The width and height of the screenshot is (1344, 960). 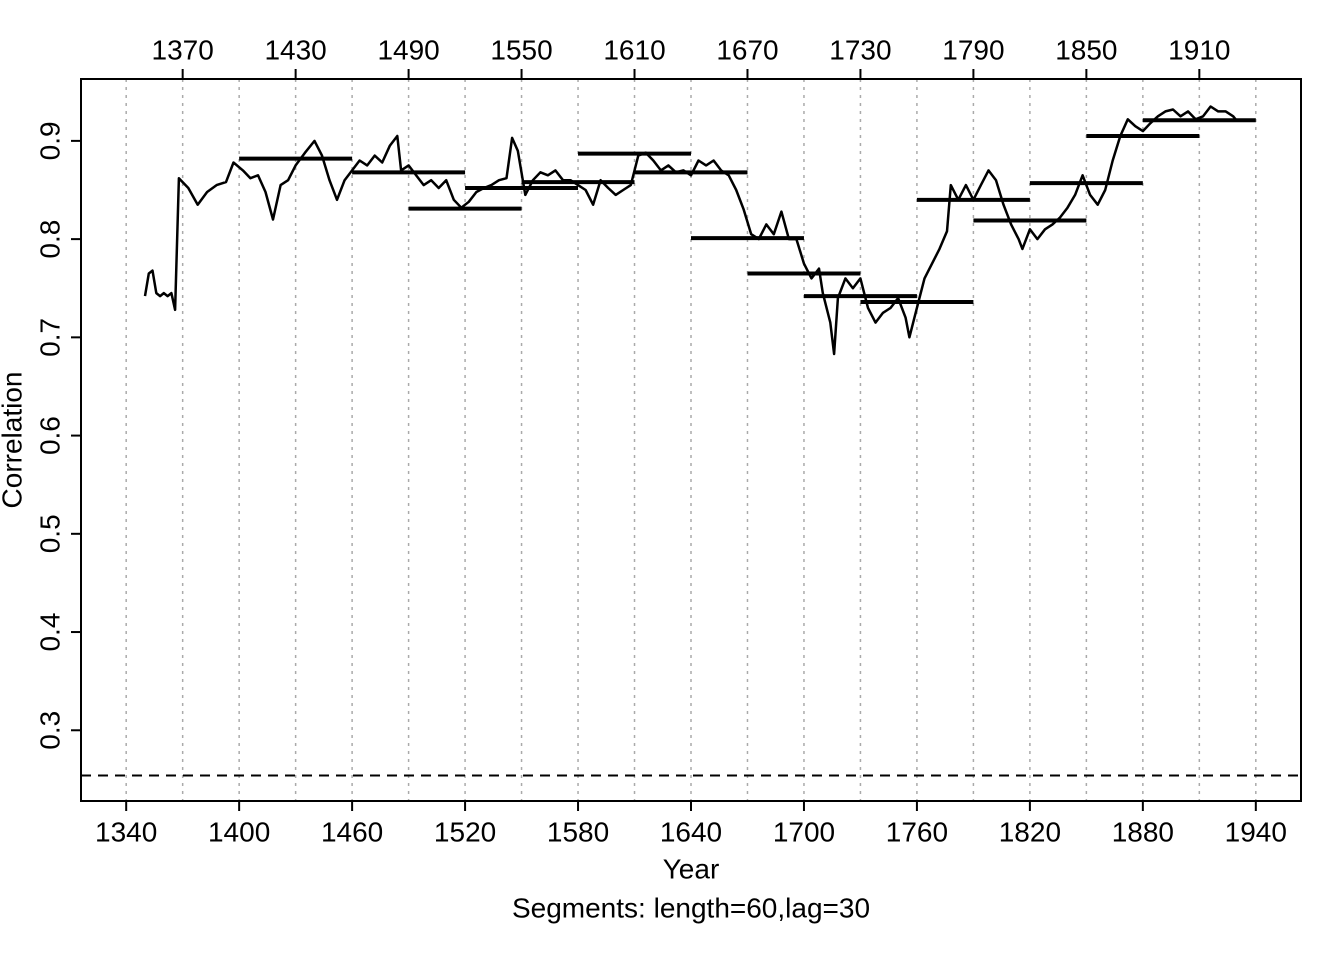 I want to click on y-tick-label: 0.4, so click(x=49, y=632).